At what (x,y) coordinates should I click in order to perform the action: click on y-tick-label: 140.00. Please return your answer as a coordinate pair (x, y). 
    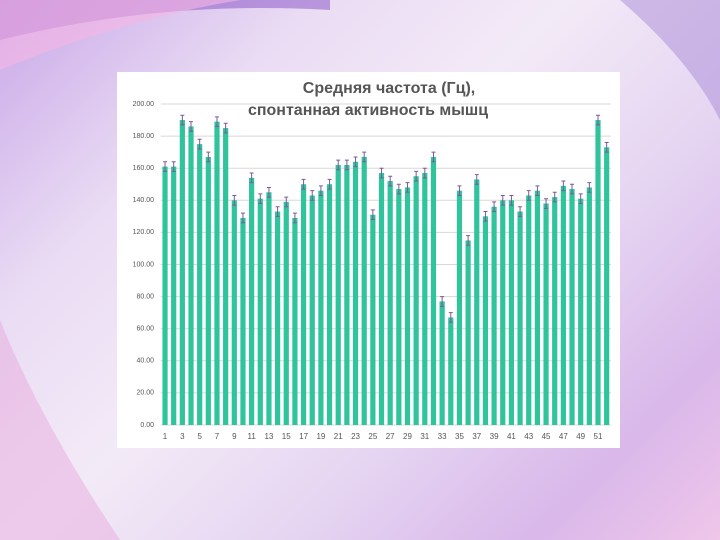
    Looking at the image, I should click on (144, 200).